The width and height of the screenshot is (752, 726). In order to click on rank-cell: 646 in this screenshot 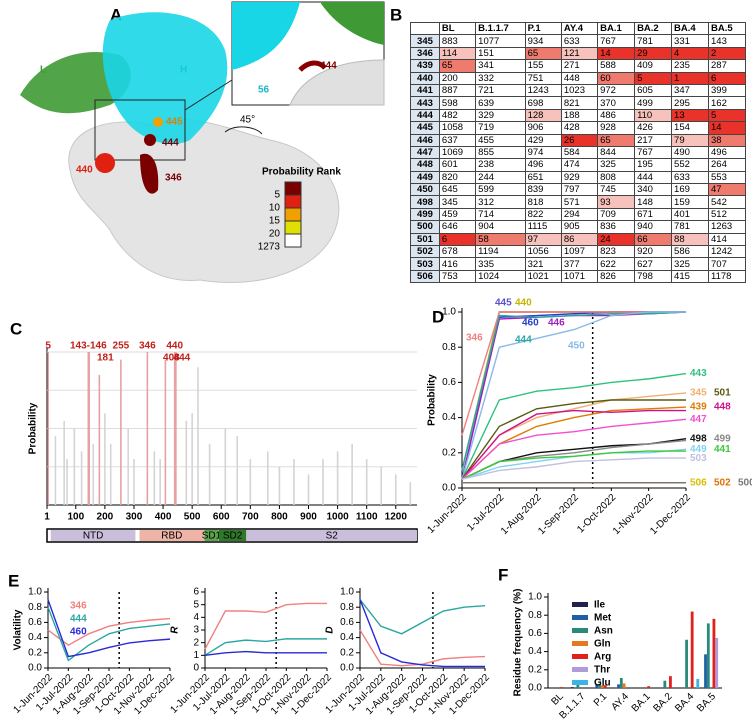, I will do `click(457, 227)`.